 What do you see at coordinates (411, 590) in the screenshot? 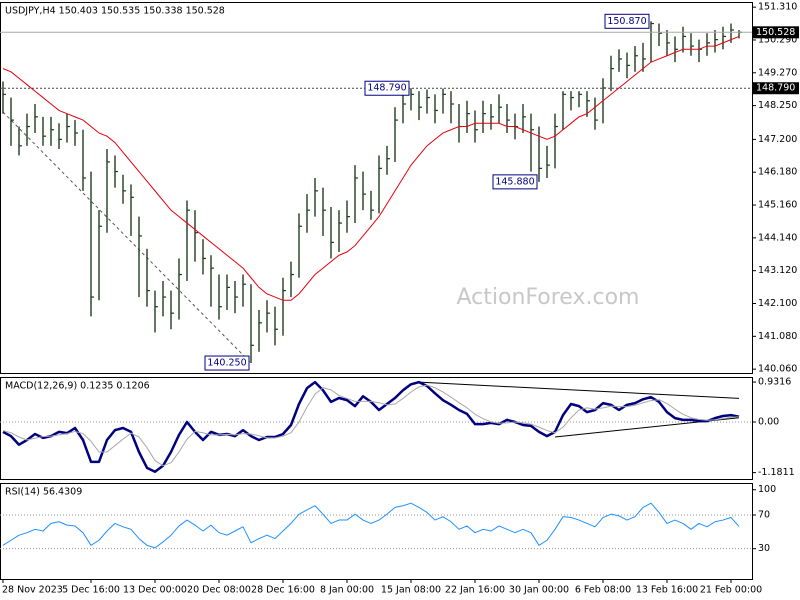
I see `x-tick-label: 15 Jan 08:00` at bounding box center [411, 590].